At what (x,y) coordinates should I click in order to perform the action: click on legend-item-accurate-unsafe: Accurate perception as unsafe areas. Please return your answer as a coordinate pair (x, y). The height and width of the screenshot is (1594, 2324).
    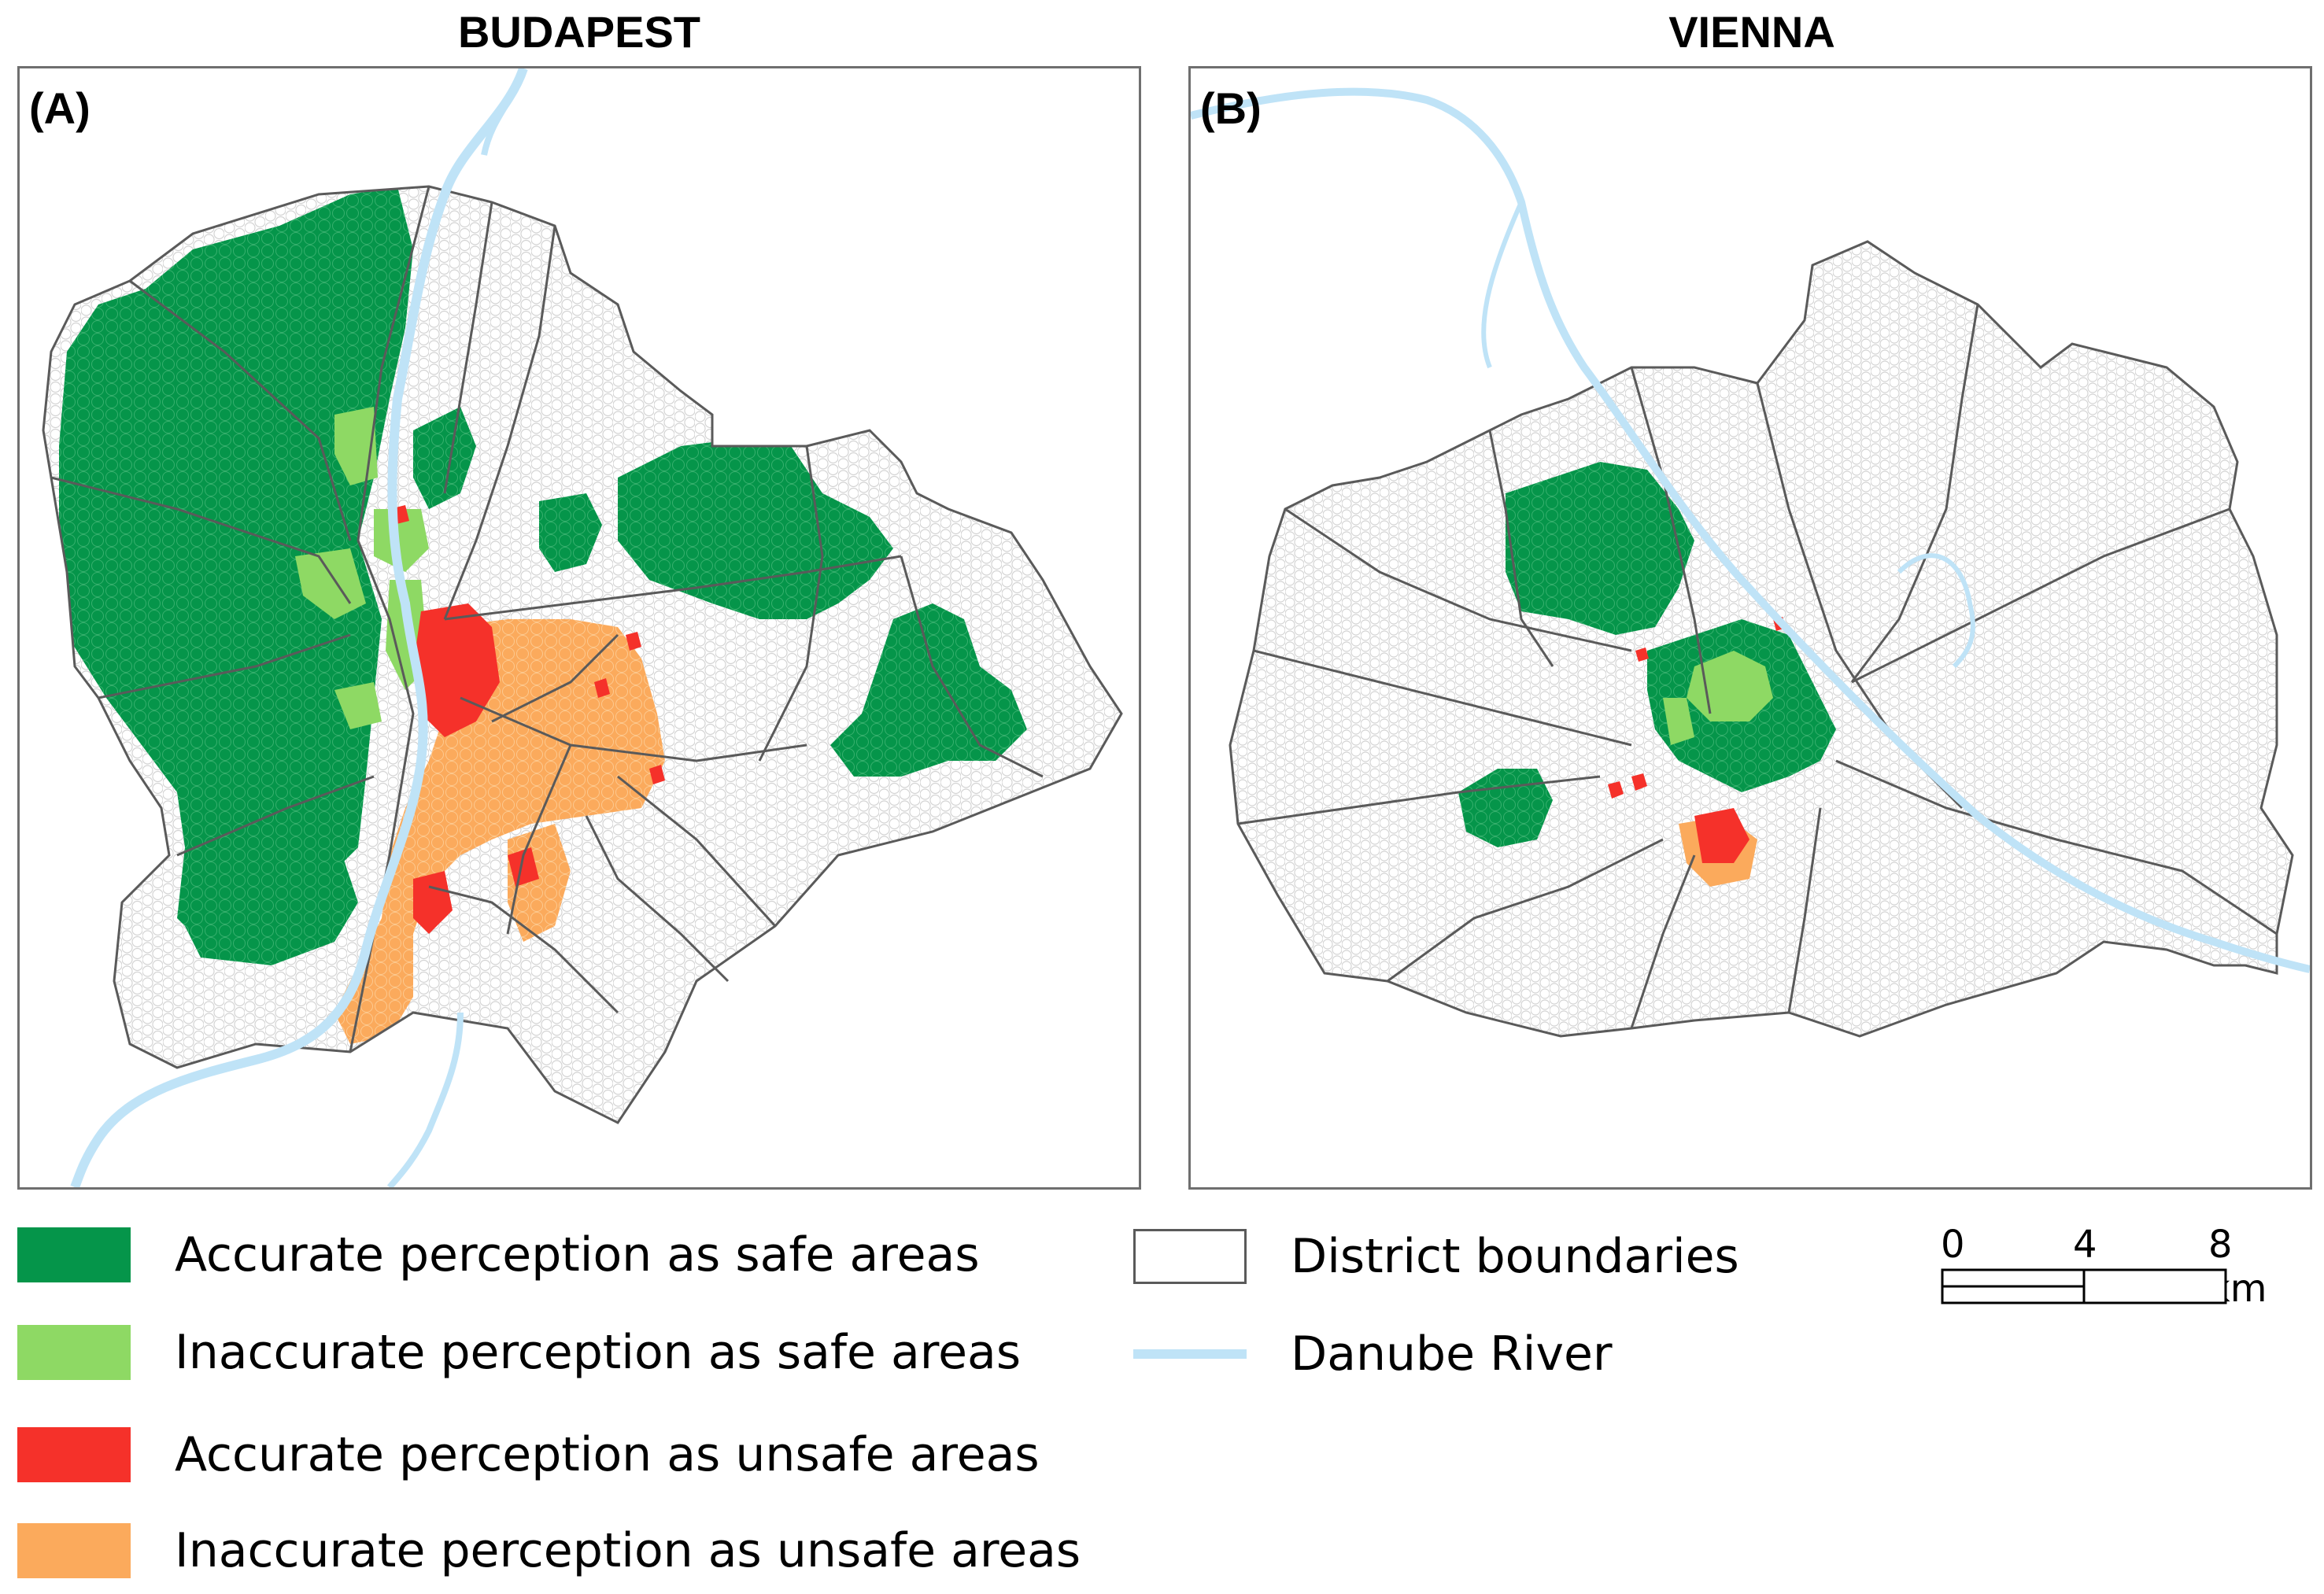
    Looking at the image, I should click on (528, 1454).